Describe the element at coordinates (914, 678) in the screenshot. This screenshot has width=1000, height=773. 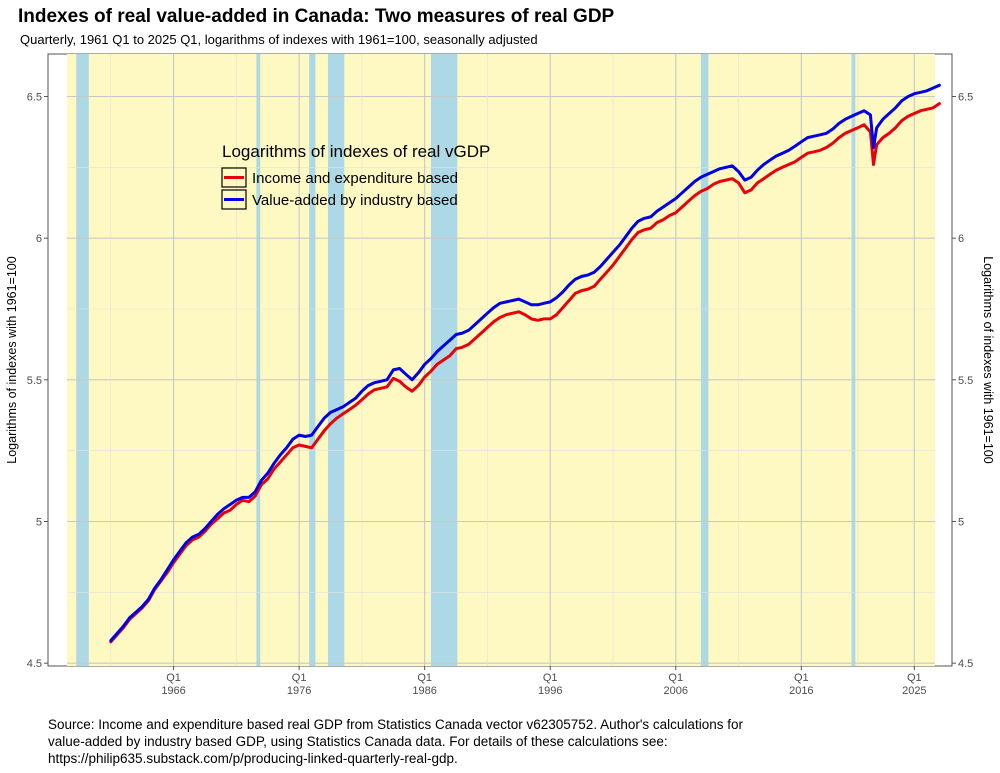
I see `x-tick-quarter-6: Q1` at that location.